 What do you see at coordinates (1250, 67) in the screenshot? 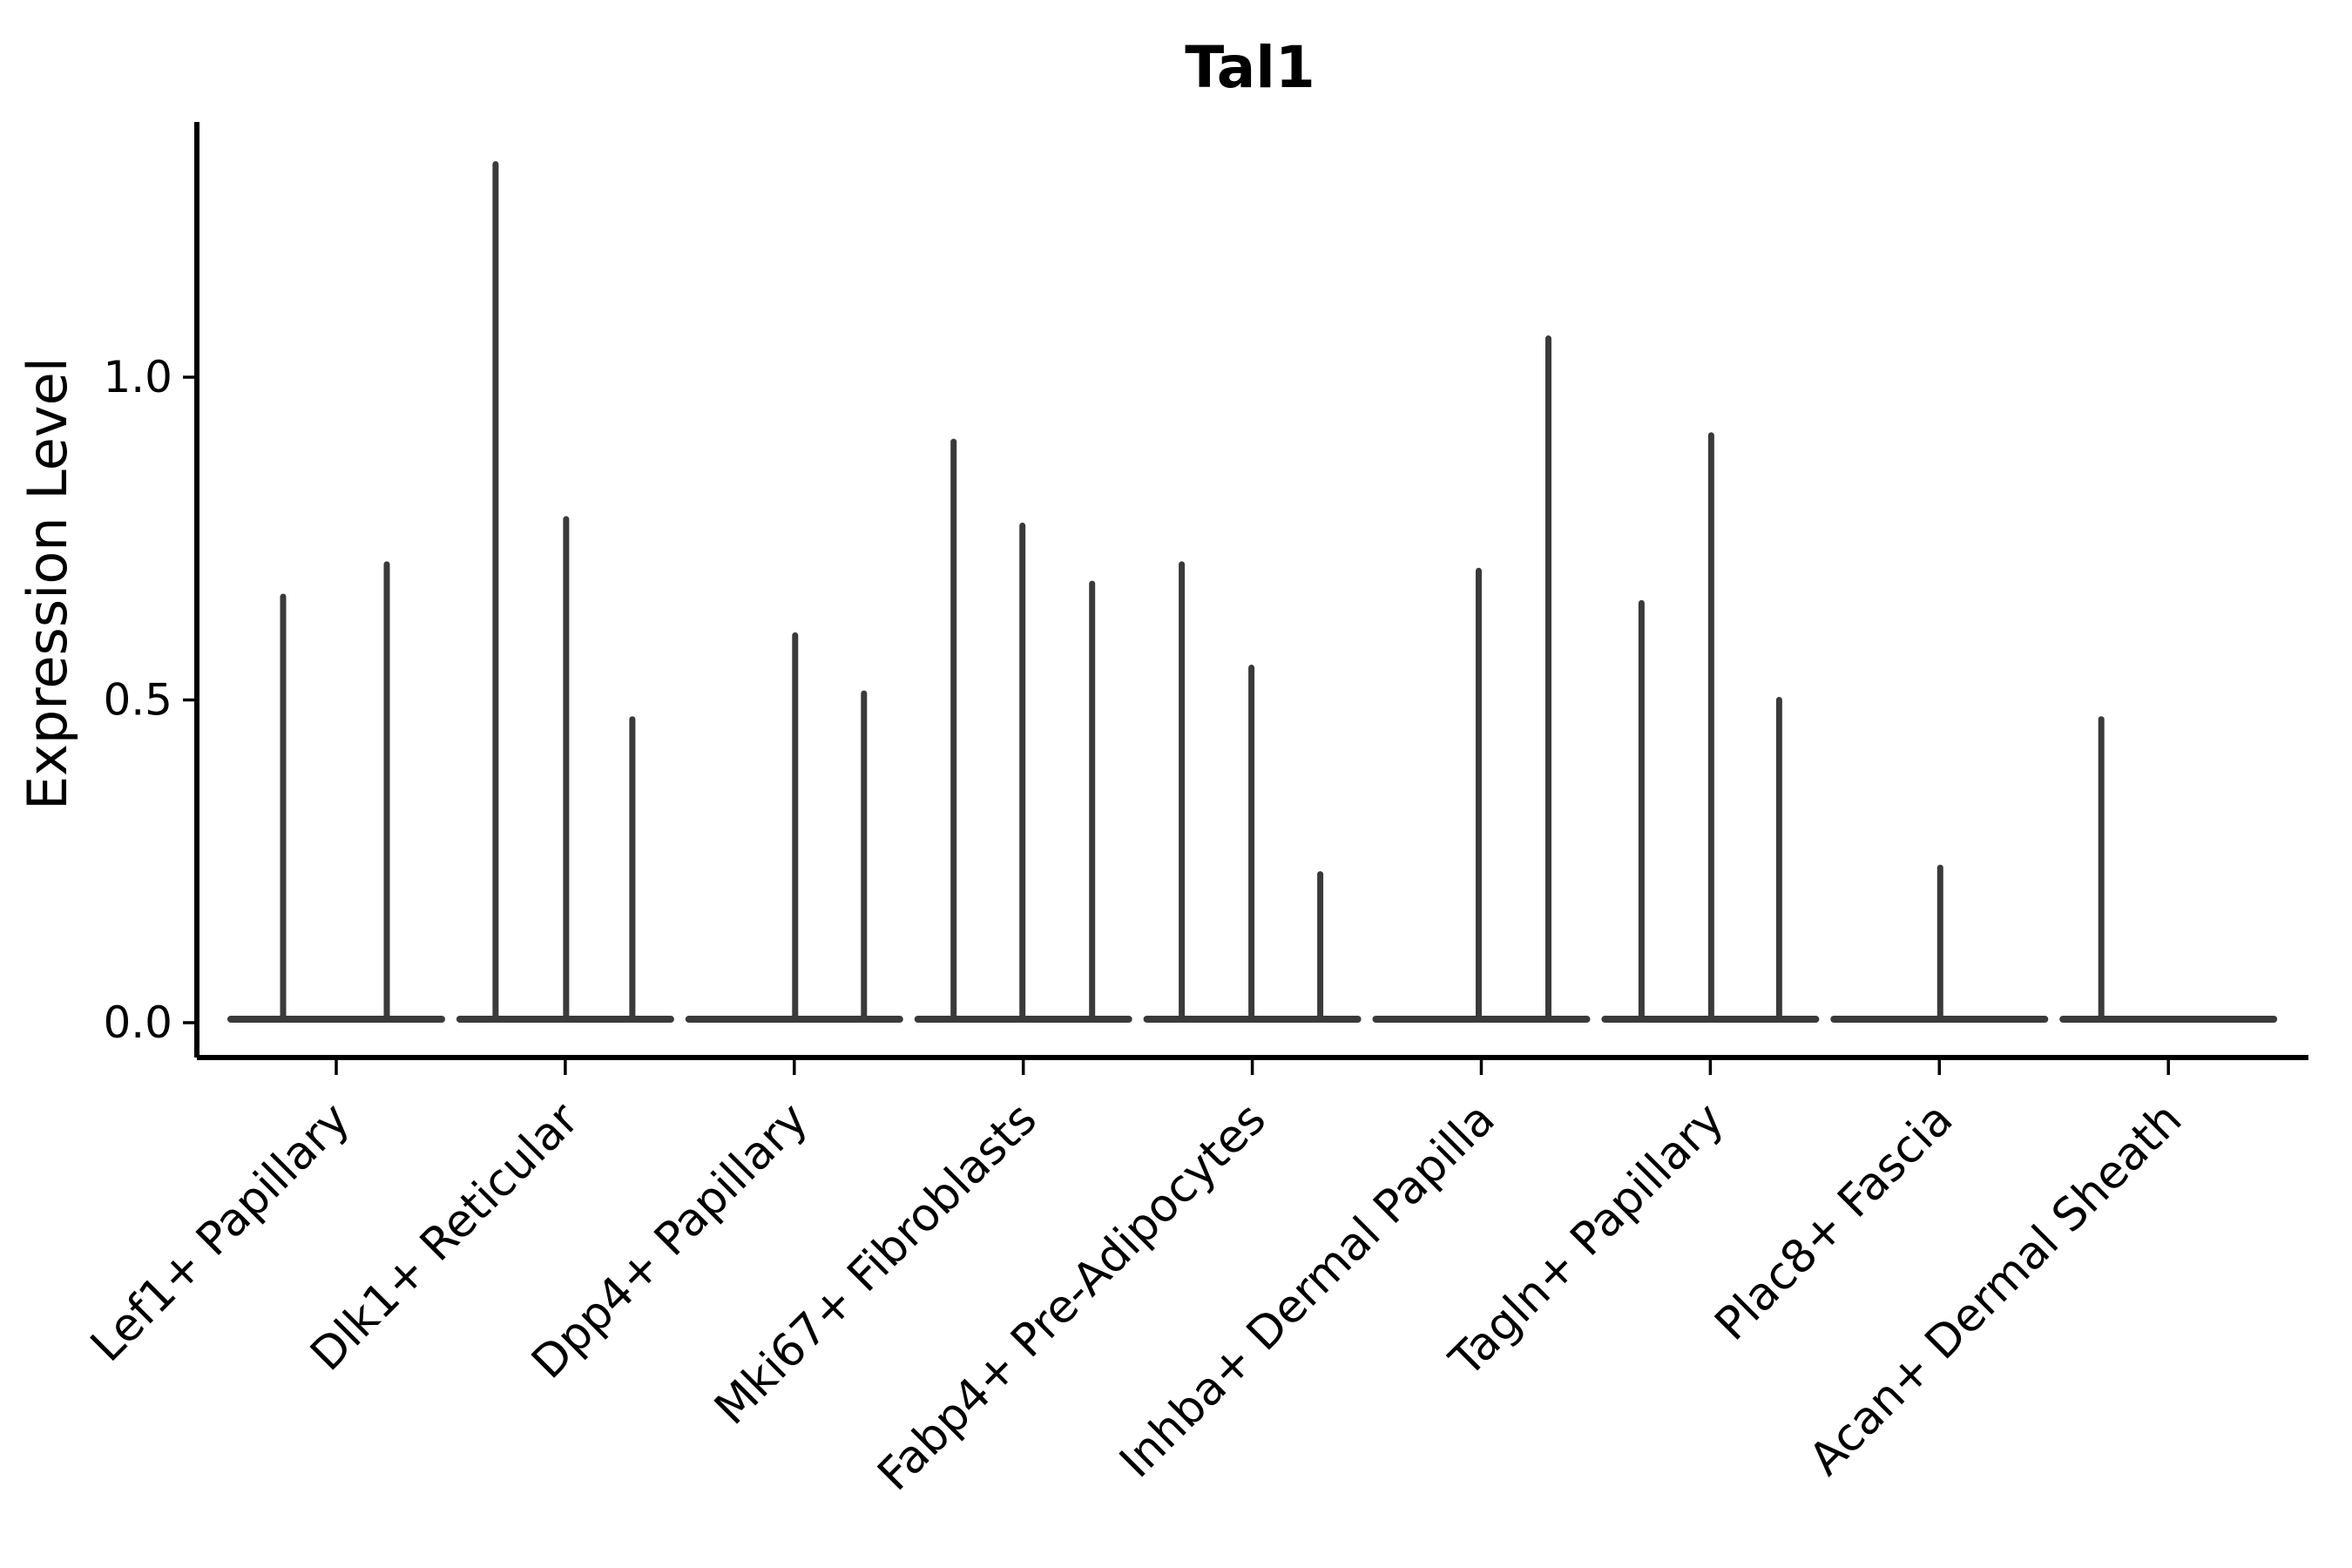
I see `plot-title: Tal1` at bounding box center [1250, 67].